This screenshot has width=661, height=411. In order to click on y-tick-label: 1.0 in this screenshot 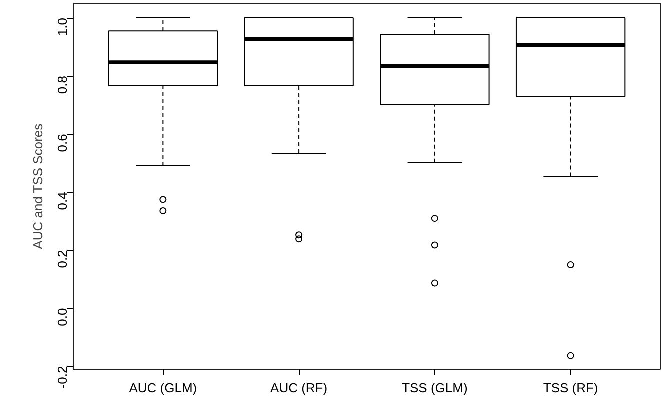, I will do `click(62, 27)`.